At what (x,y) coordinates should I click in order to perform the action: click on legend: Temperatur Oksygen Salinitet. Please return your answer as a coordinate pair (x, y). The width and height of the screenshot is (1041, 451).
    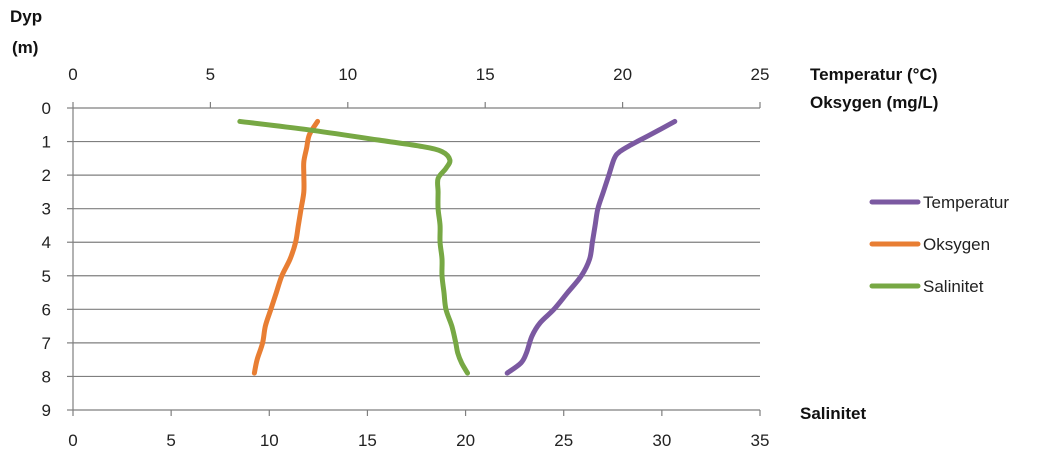
    Looking at the image, I should click on (939, 244).